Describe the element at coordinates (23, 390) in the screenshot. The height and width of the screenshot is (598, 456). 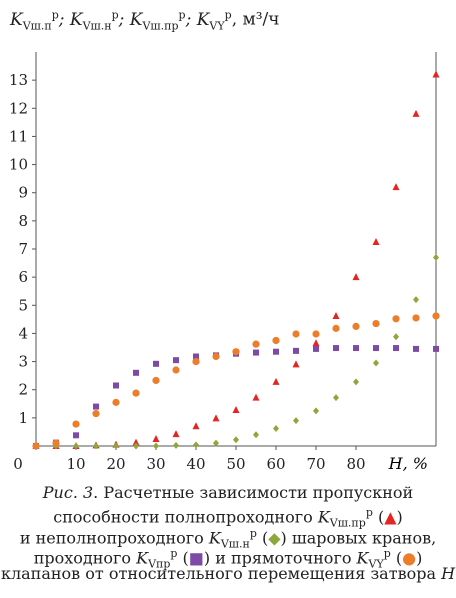
I see `y-tick-label: 2` at that location.